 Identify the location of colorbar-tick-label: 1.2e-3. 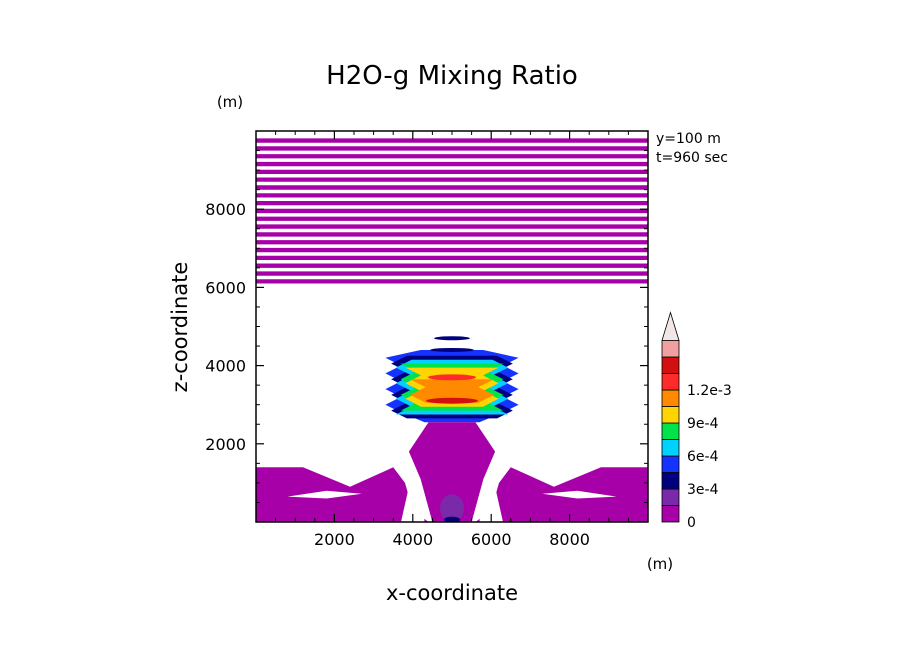
(709, 391).